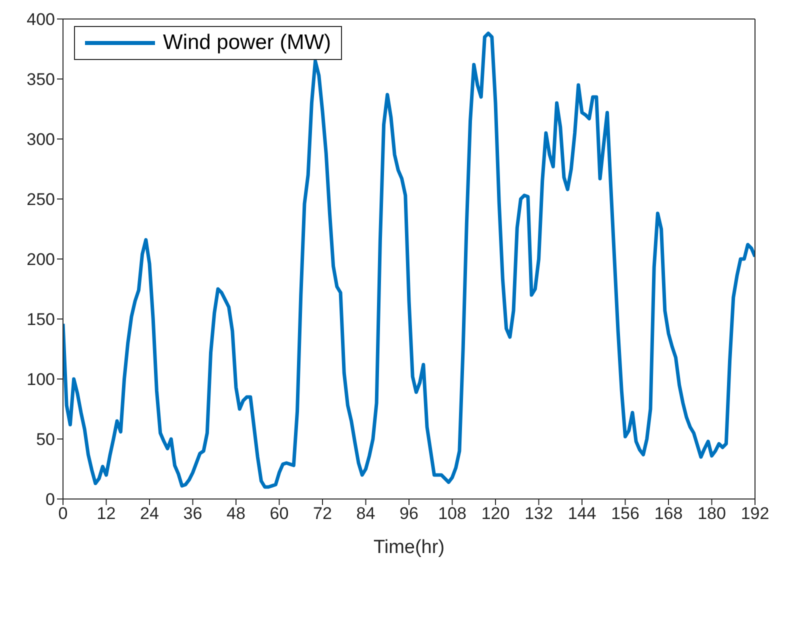 This screenshot has height=641, width=786. I want to click on x-tick-label: 108, so click(452, 514).